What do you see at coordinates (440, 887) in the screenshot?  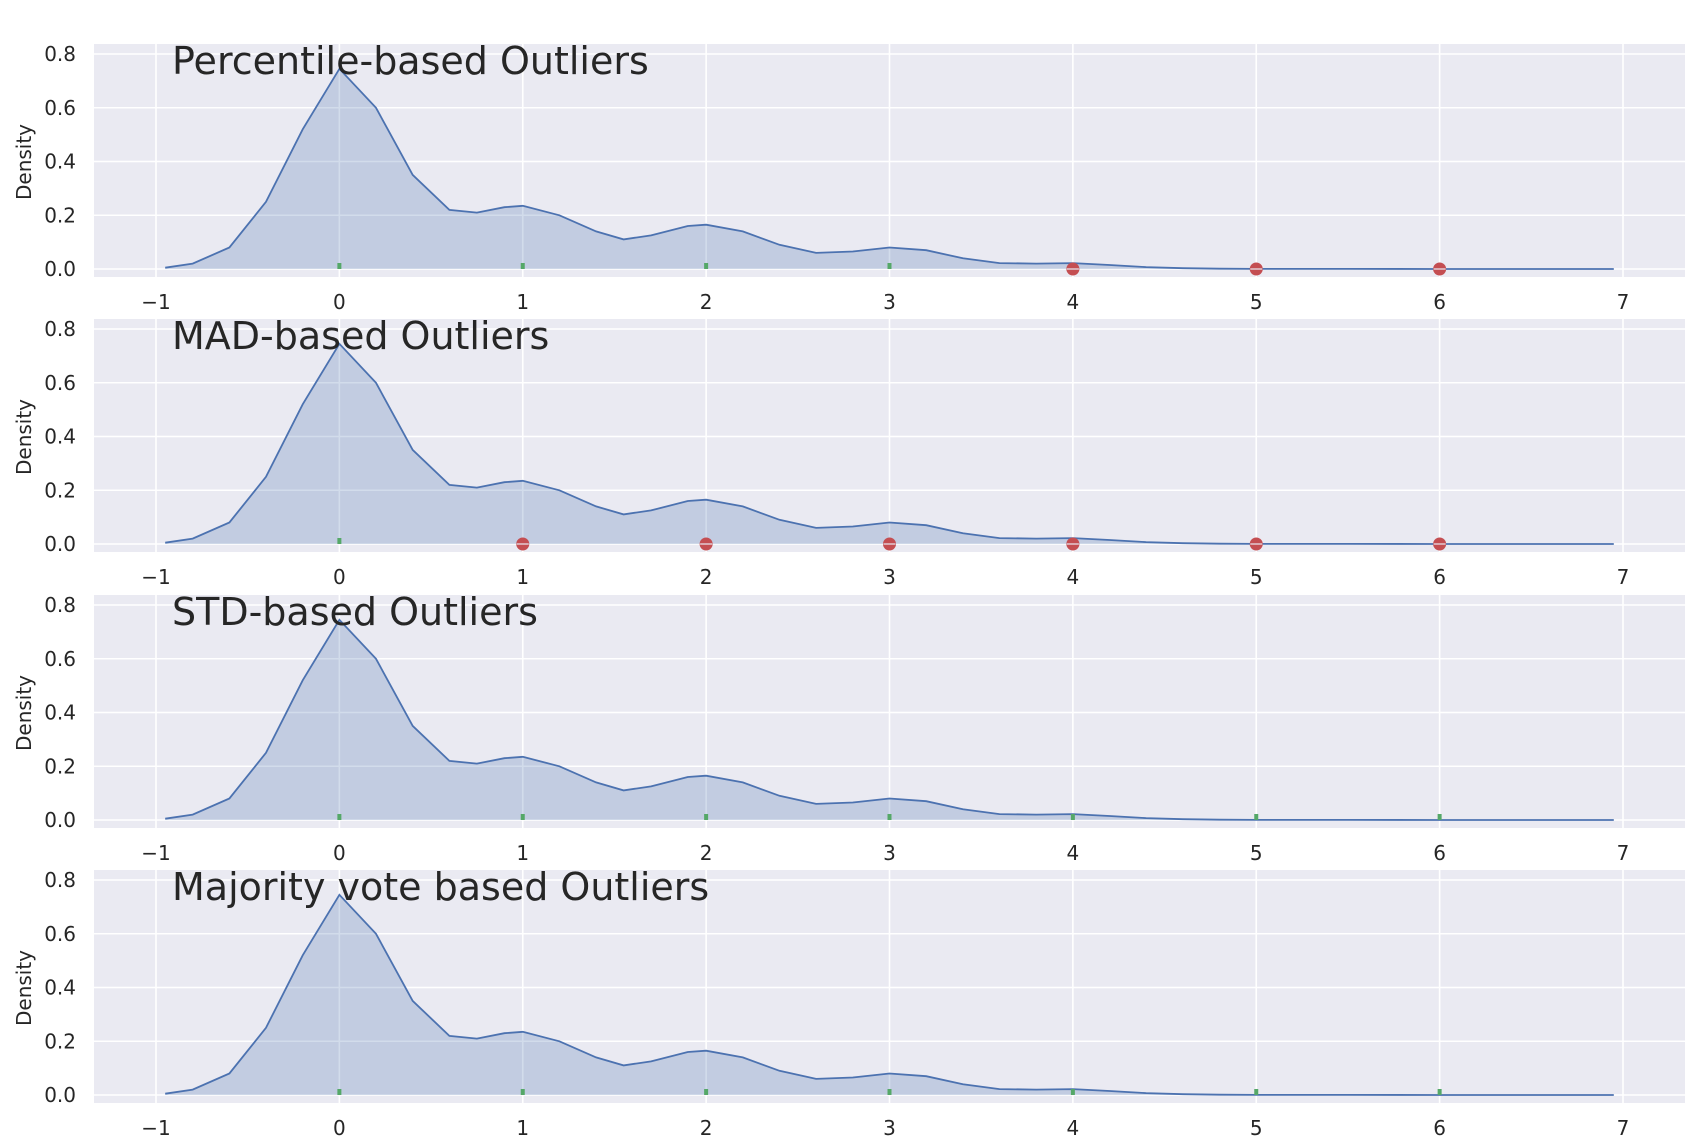 I see `panel-title: Majority vote based Outliers` at bounding box center [440, 887].